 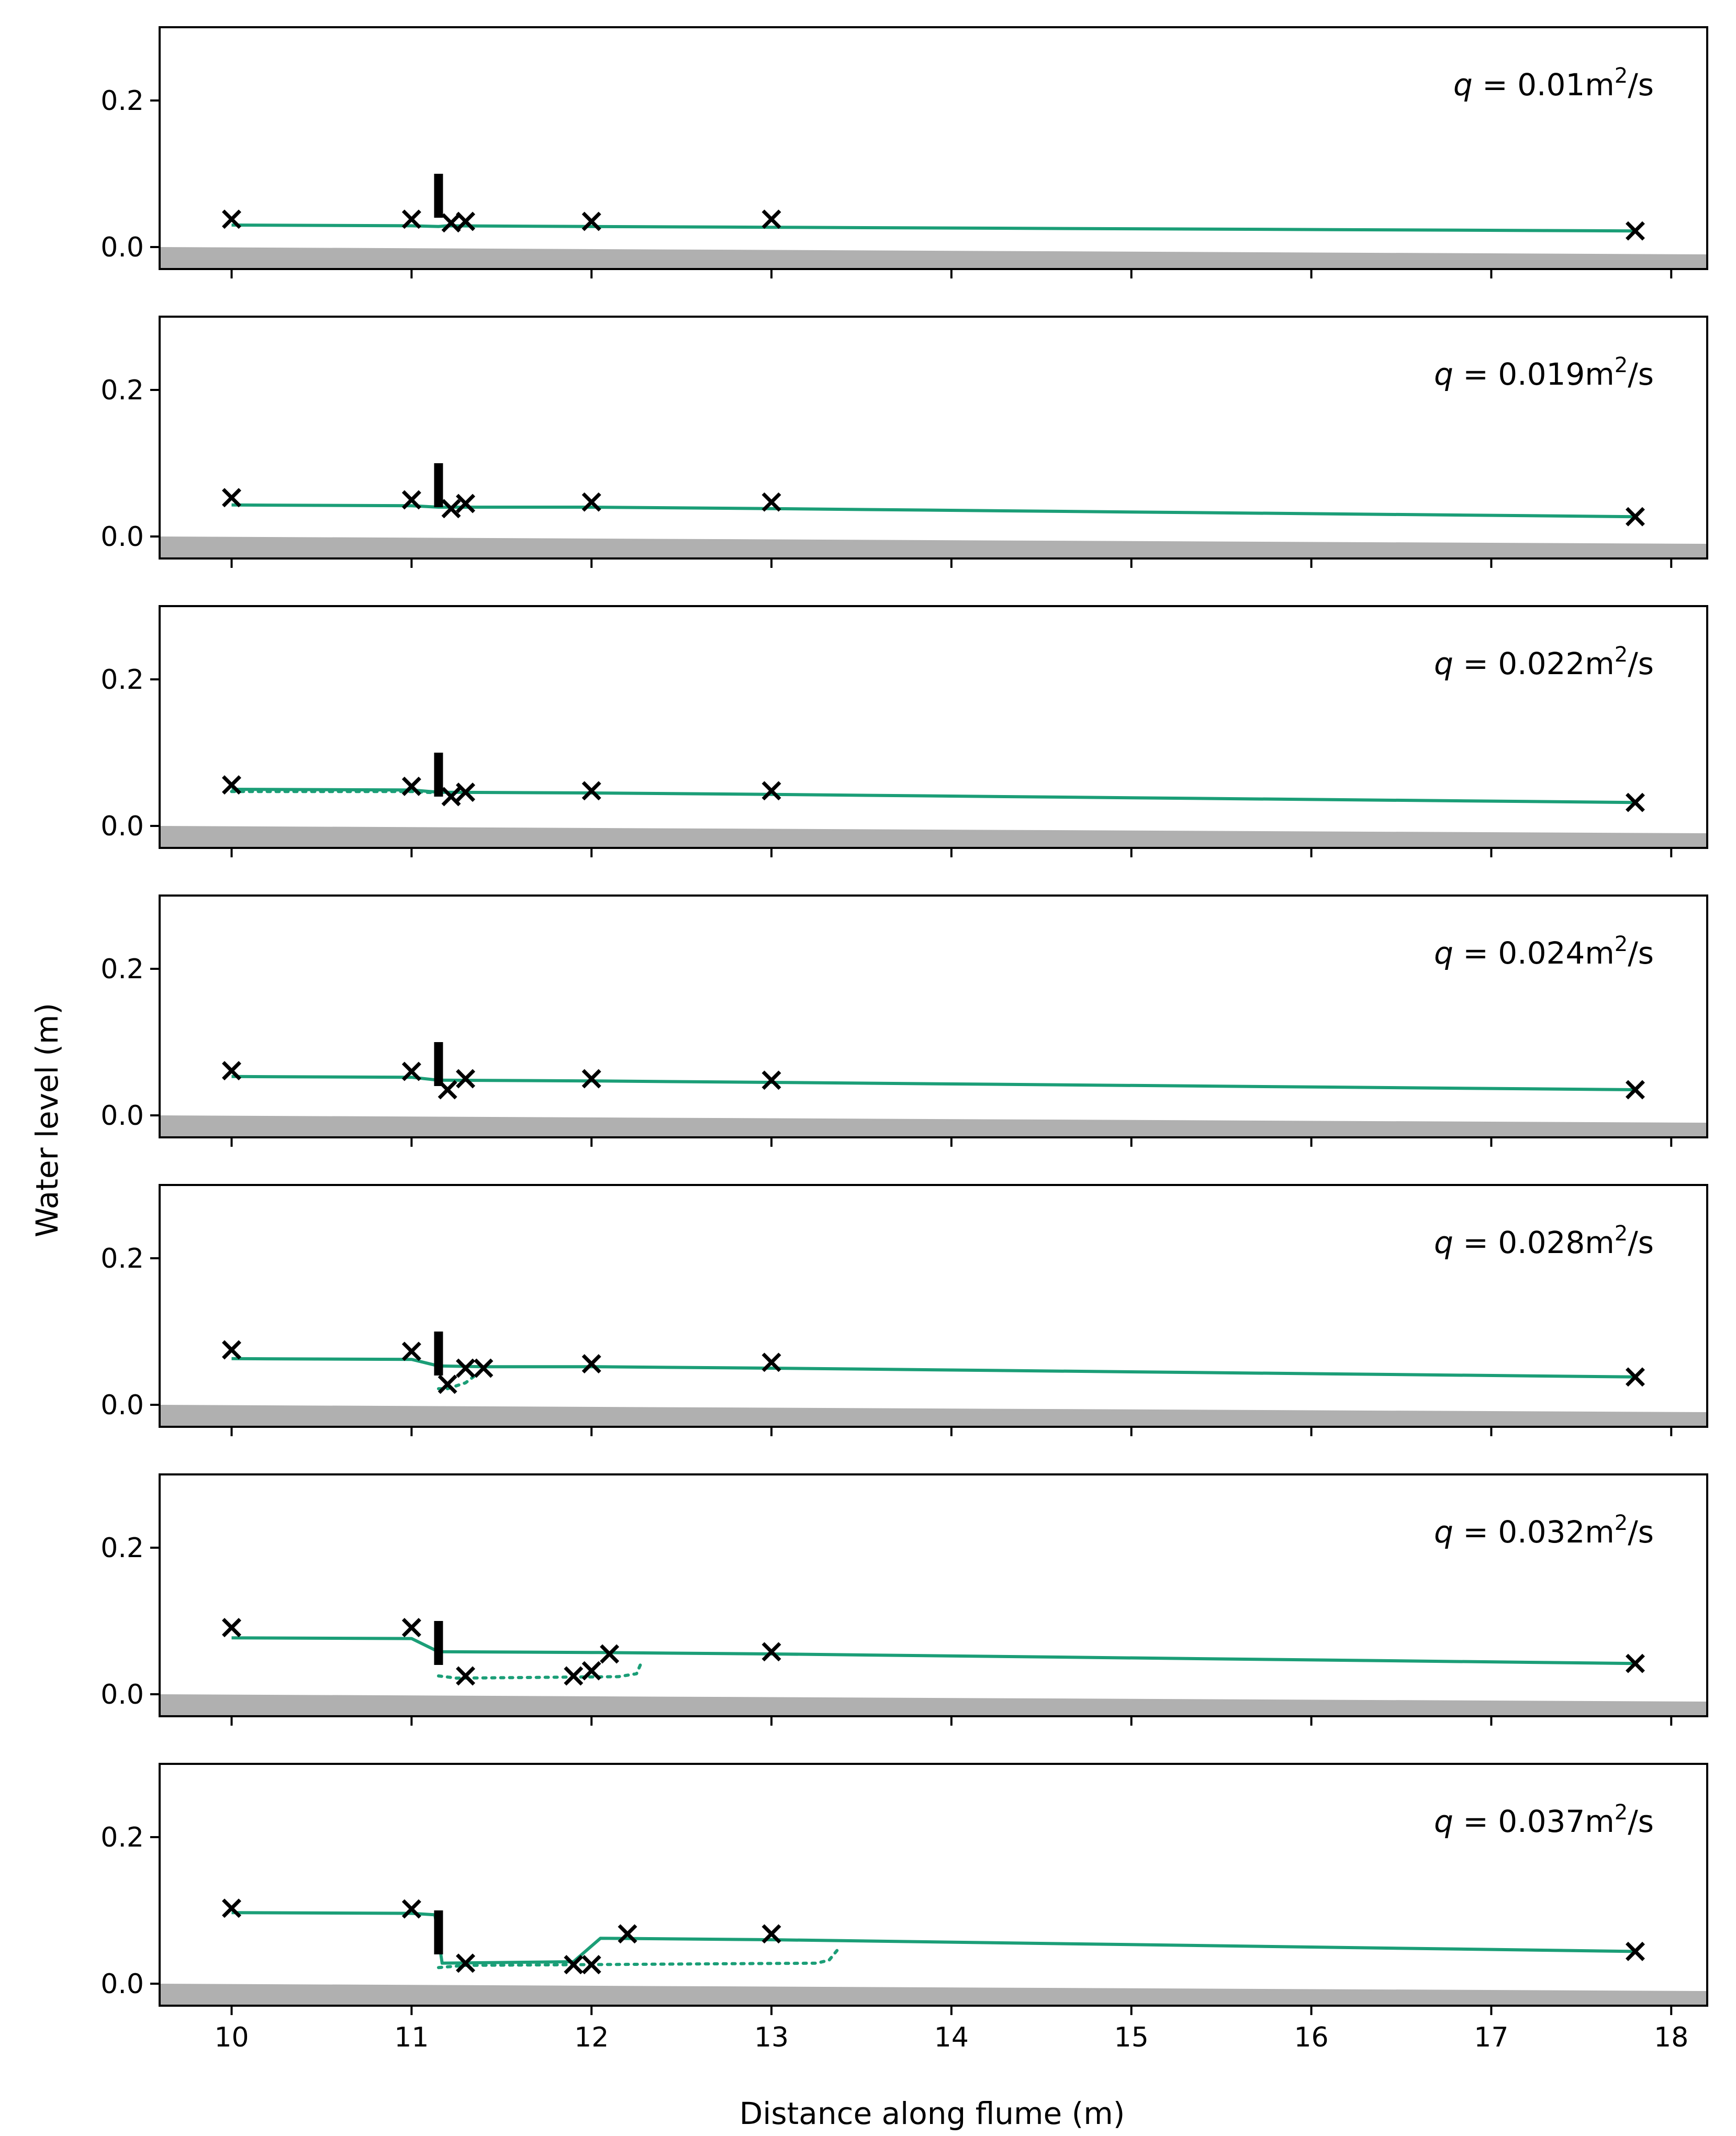 What do you see at coordinates (1544, 951) in the screenshot?
I see `flow-rate-label: q = 0.024m2/s` at bounding box center [1544, 951].